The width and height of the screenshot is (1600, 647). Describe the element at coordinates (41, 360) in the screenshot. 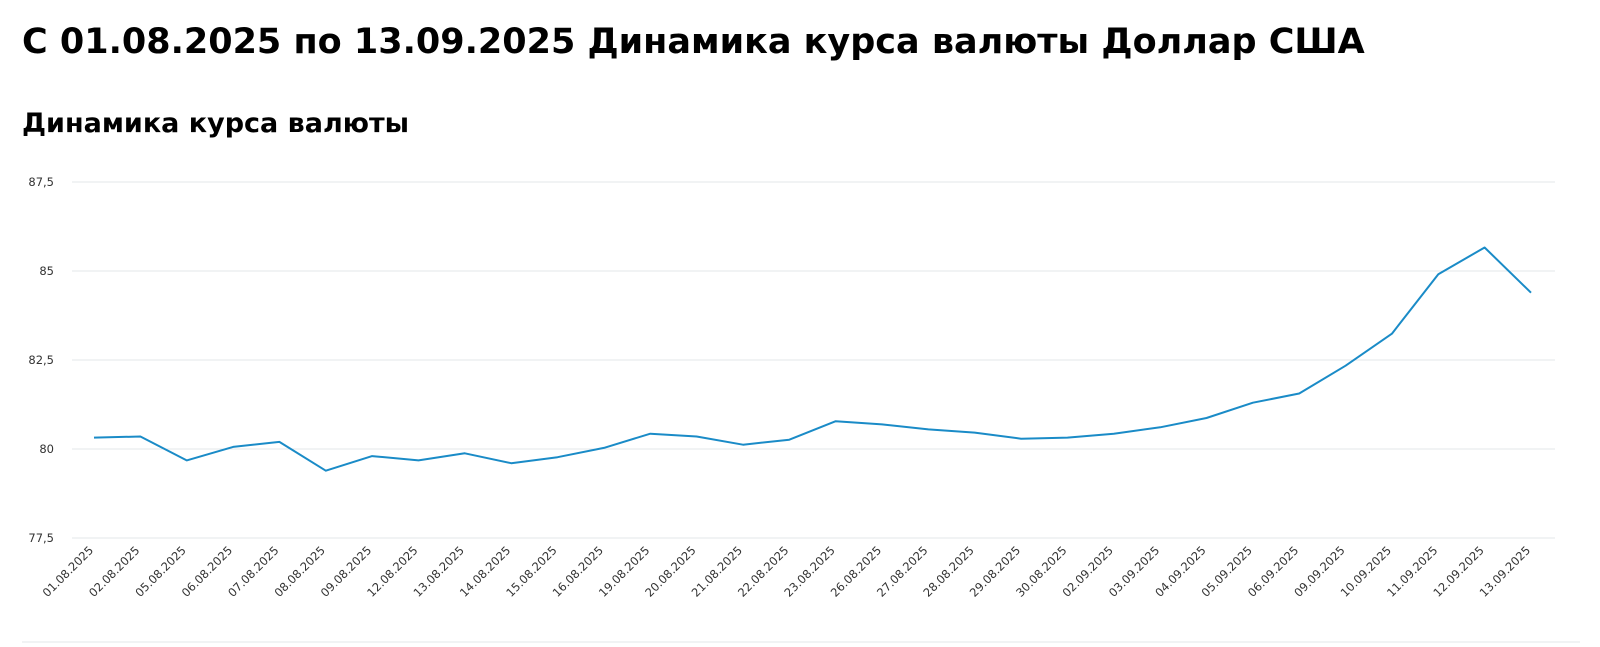

I see `y-tick-label: 82,5` at that location.